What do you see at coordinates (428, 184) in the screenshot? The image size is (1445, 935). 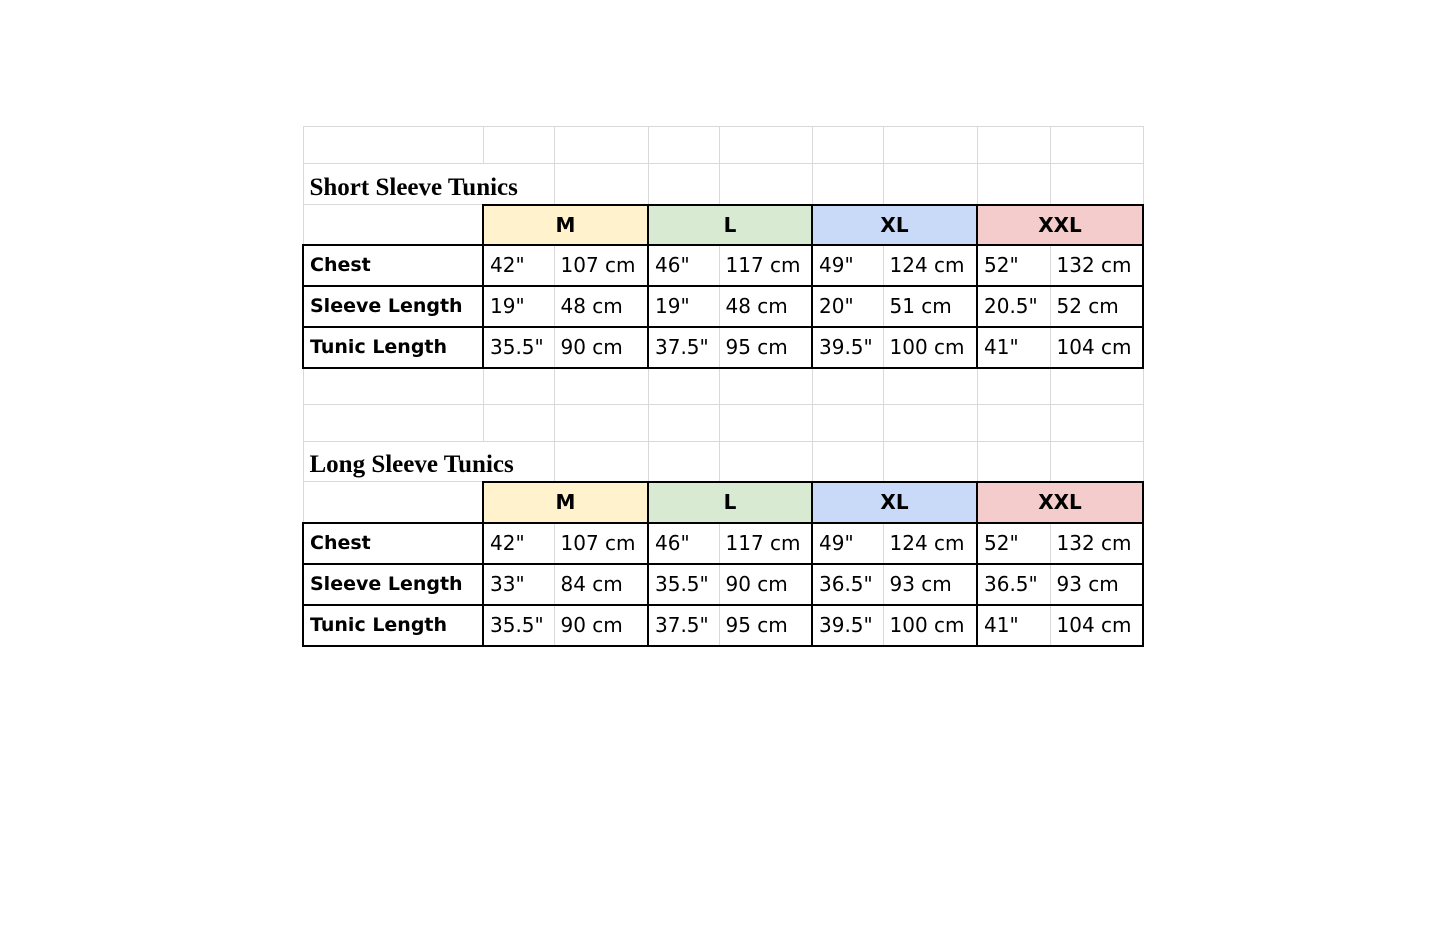 I see `section-title: Short Sleeve Tunics` at bounding box center [428, 184].